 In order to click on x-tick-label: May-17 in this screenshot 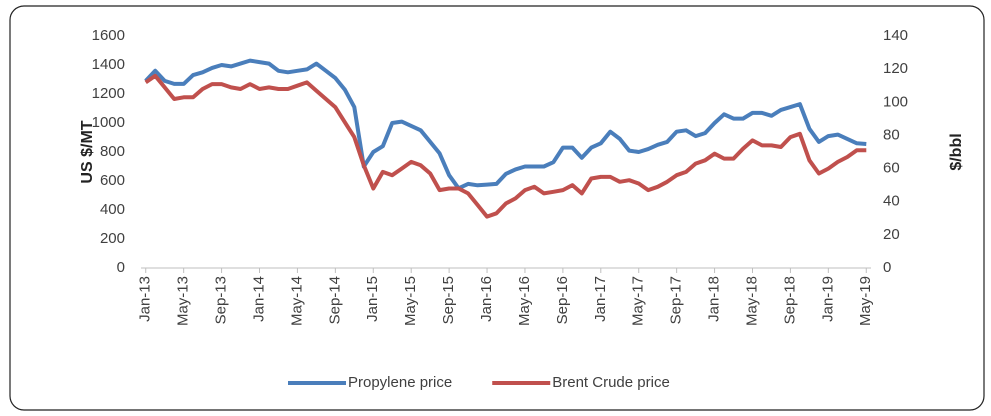, I will do `click(638, 301)`.